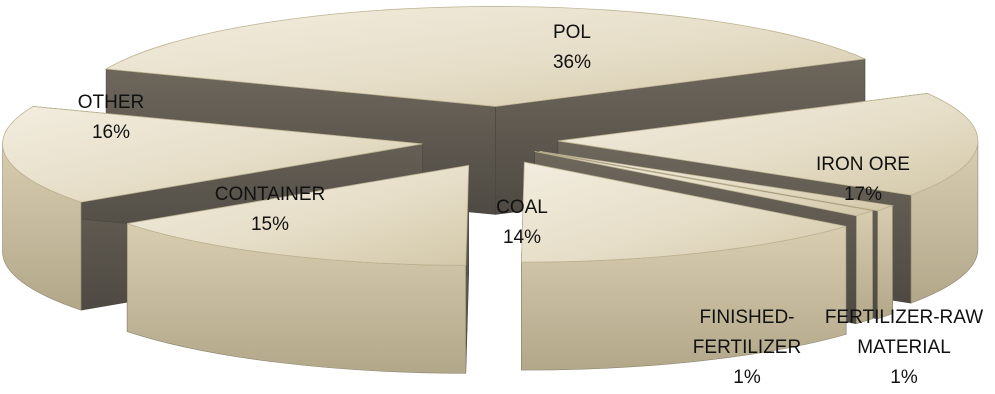 The width and height of the screenshot is (995, 394). What do you see at coordinates (111, 132) in the screenshot?
I see `slice-percent: 16%` at bounding box center [111, 132].